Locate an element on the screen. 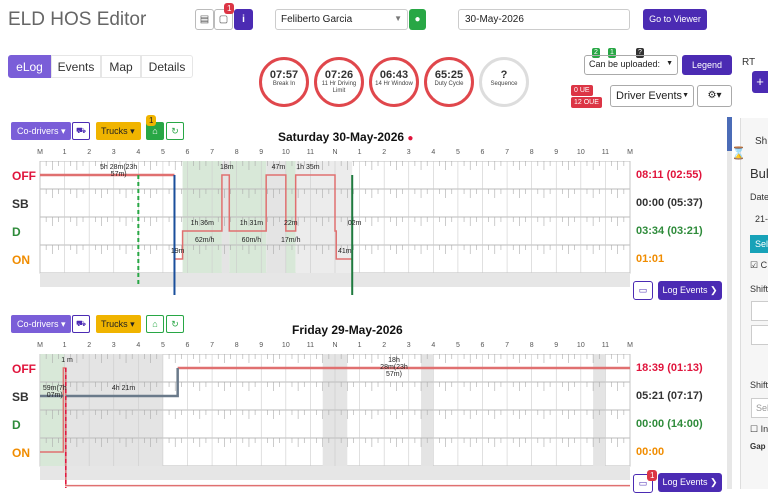  driver-select: Feliberto Garcia ▼ is located at coordinates (341, 19).